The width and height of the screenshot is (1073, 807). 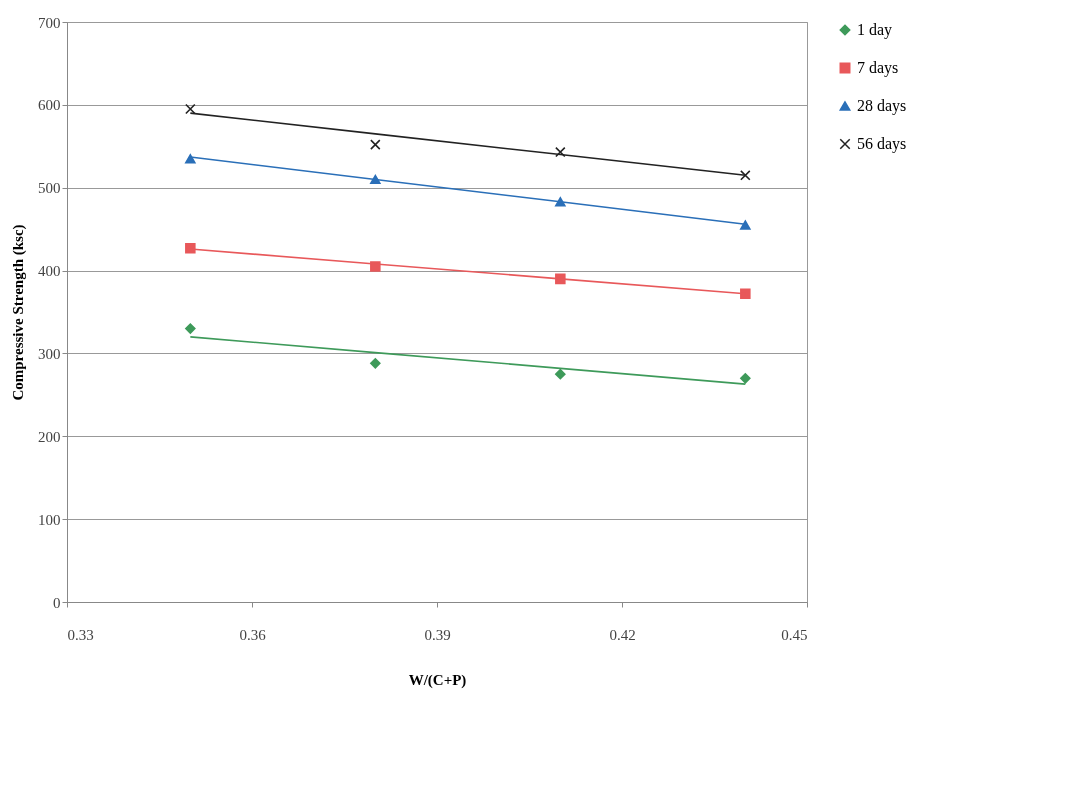 What do you see at coordinates (49, 436) in the screenshot?
I see `y-tick-label: 200` at bounding box center [49, 436].